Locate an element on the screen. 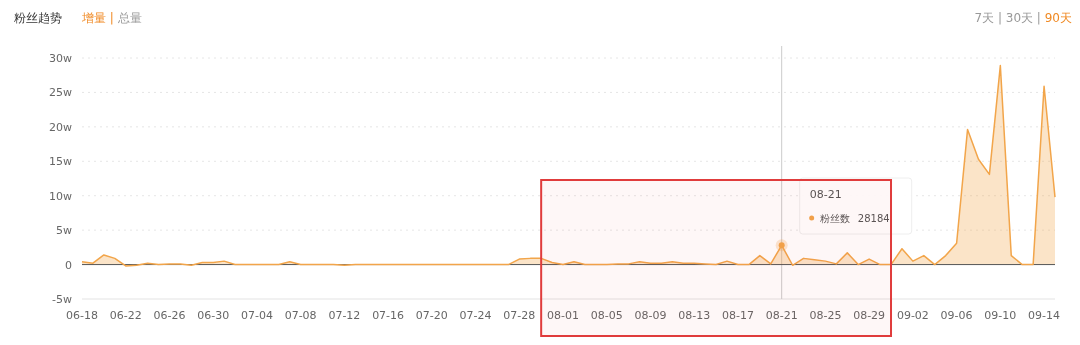 The height and width of the screenshot is (345, 1080). y-tick-label: 20w is located at coordinates (60, 127).